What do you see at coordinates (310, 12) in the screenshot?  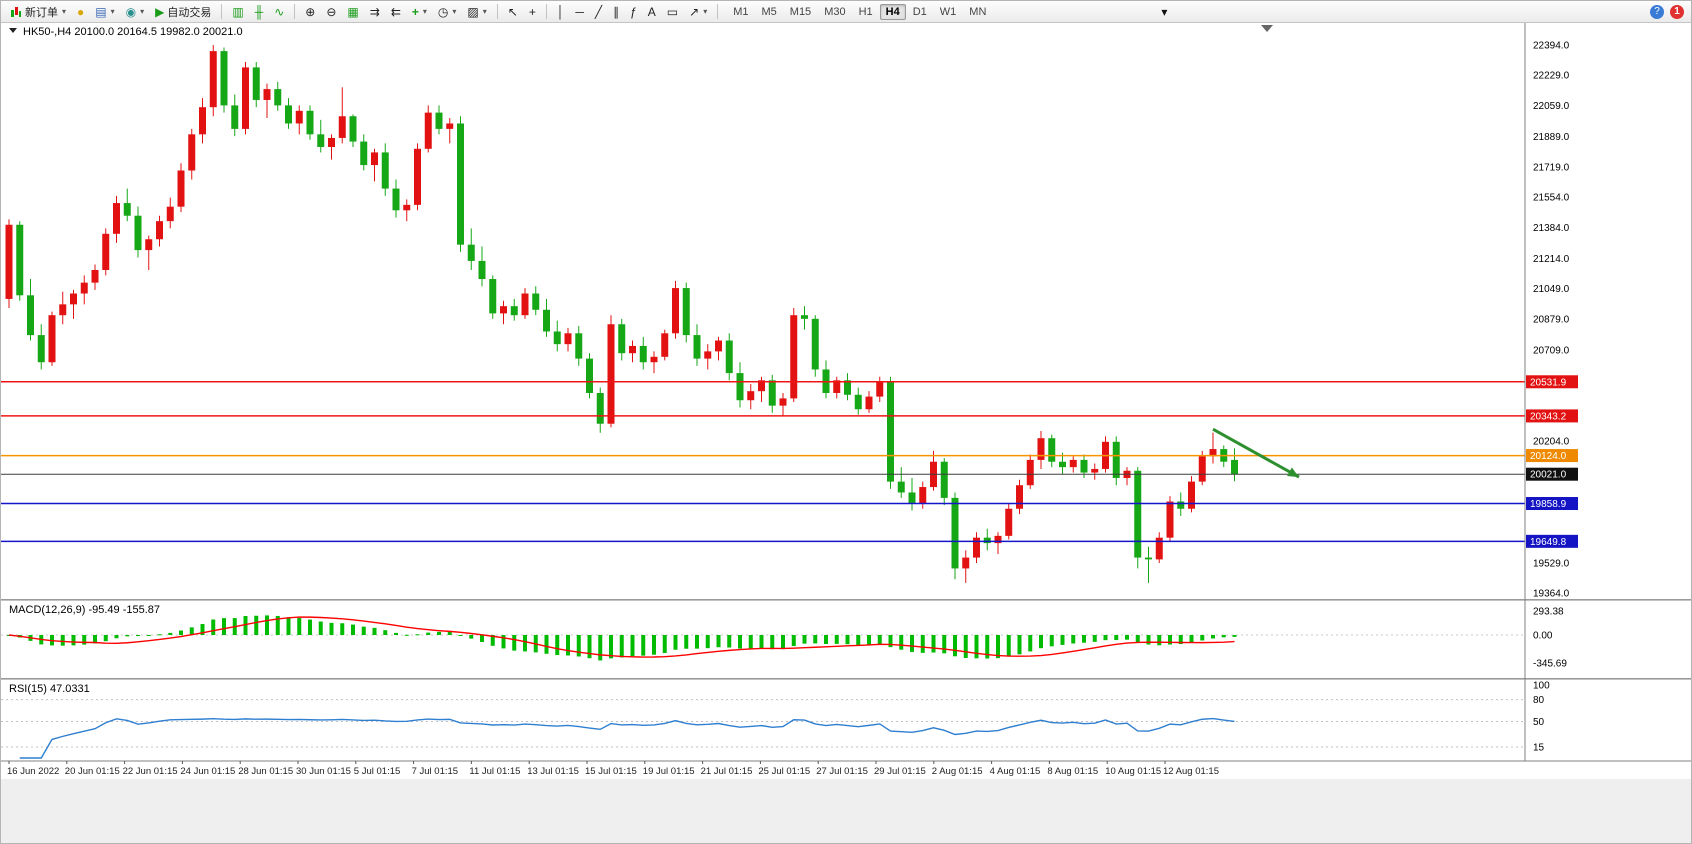 I see `zoom-in-button: ⊕` at bounding box center [310, 12].